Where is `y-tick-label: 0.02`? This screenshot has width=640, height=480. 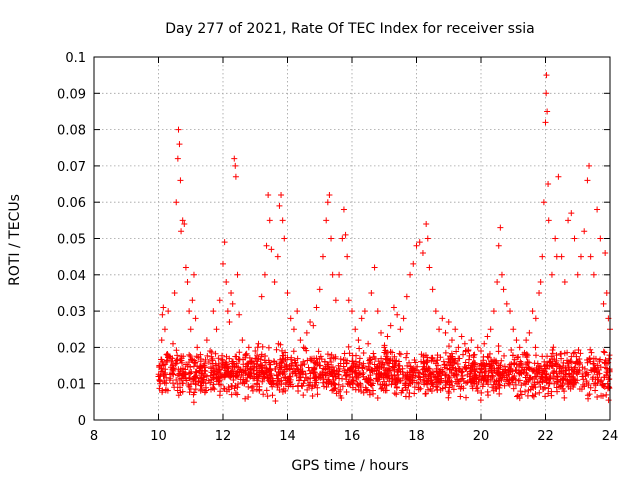
y-tick-label: 0.02 is located at coordinates (71, 348).